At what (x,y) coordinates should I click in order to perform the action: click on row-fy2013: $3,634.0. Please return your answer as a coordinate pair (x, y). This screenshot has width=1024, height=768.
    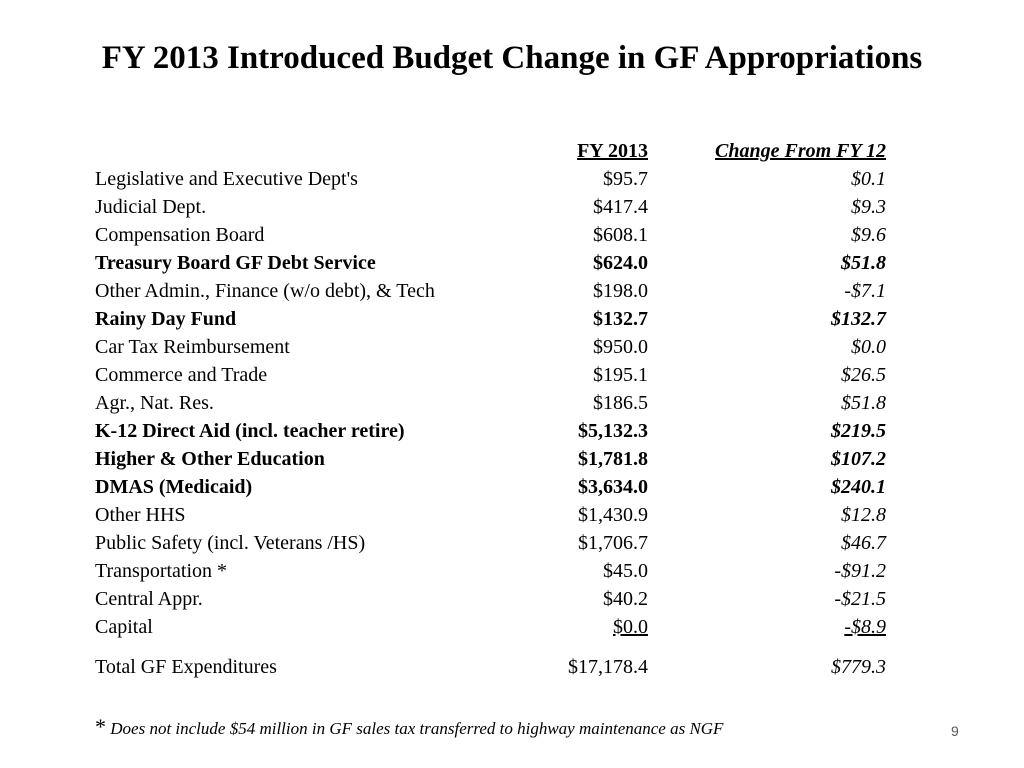
    Looking at the image, I should click on (613, 487).